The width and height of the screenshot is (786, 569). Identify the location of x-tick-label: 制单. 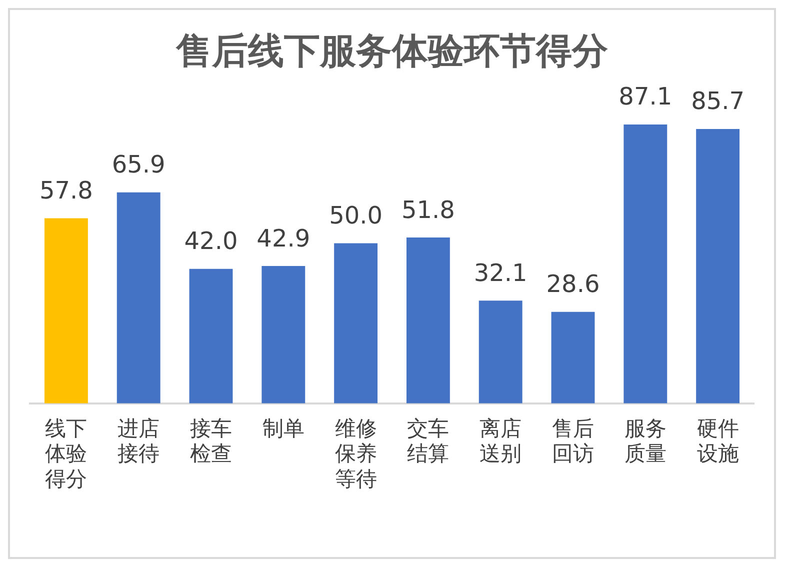
(283, 428).